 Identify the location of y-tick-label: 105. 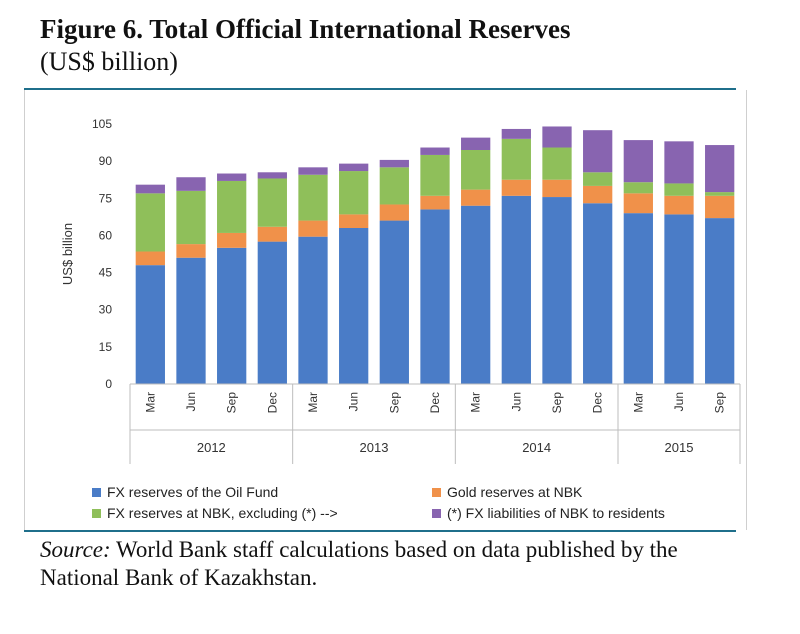
(102, 124).